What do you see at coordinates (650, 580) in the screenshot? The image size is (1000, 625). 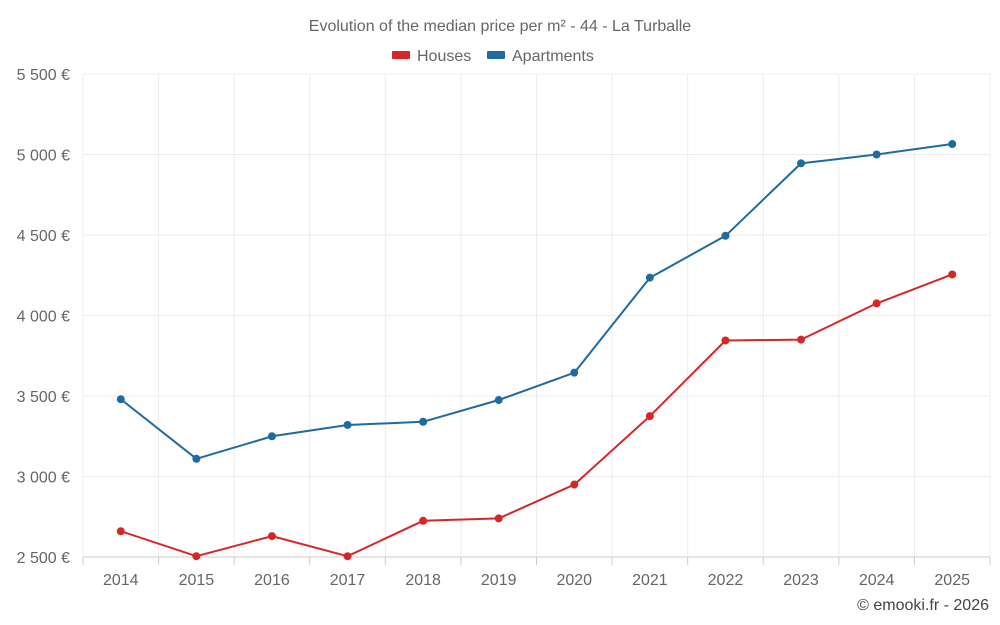 I see `x-tick-label: 2021` at bounding box center [650, 580].